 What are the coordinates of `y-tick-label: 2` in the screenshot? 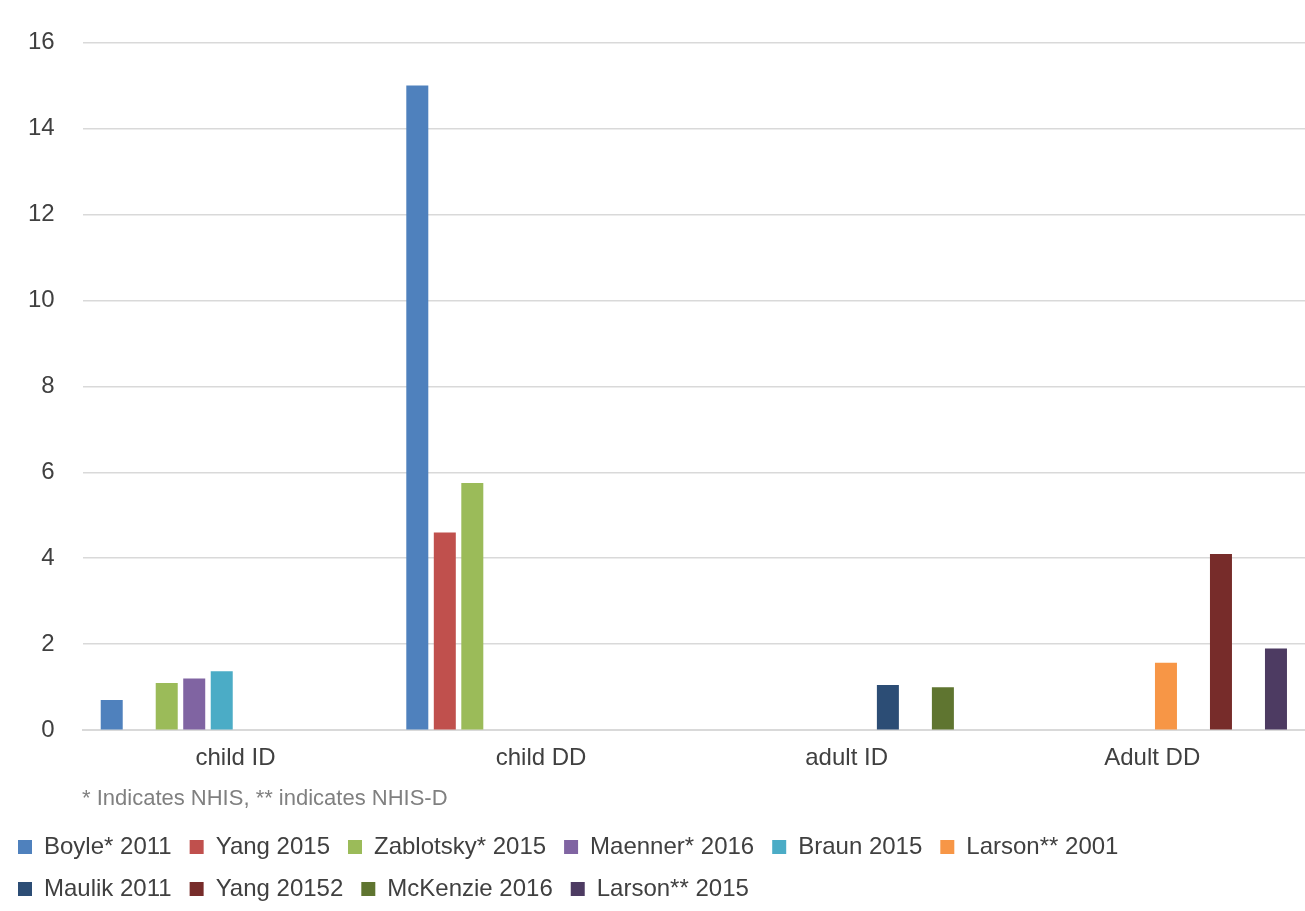 It's located at (48, 642).